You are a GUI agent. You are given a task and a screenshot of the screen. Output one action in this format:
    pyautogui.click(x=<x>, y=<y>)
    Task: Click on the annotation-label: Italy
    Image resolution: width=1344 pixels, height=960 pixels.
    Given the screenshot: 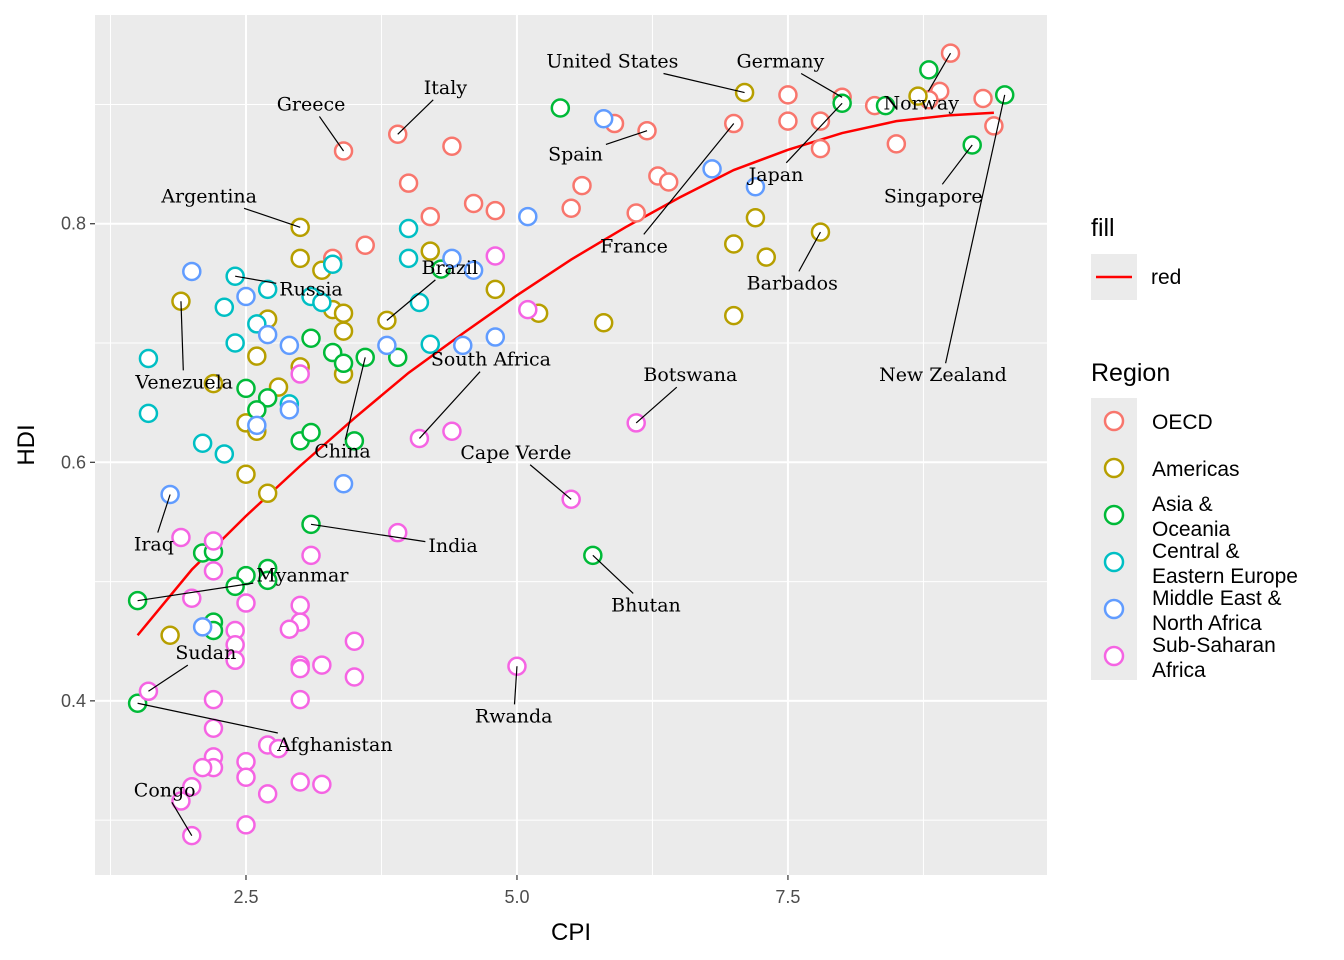 What is the action you would take?
    pyautogui.click(x=446, y=88)
    